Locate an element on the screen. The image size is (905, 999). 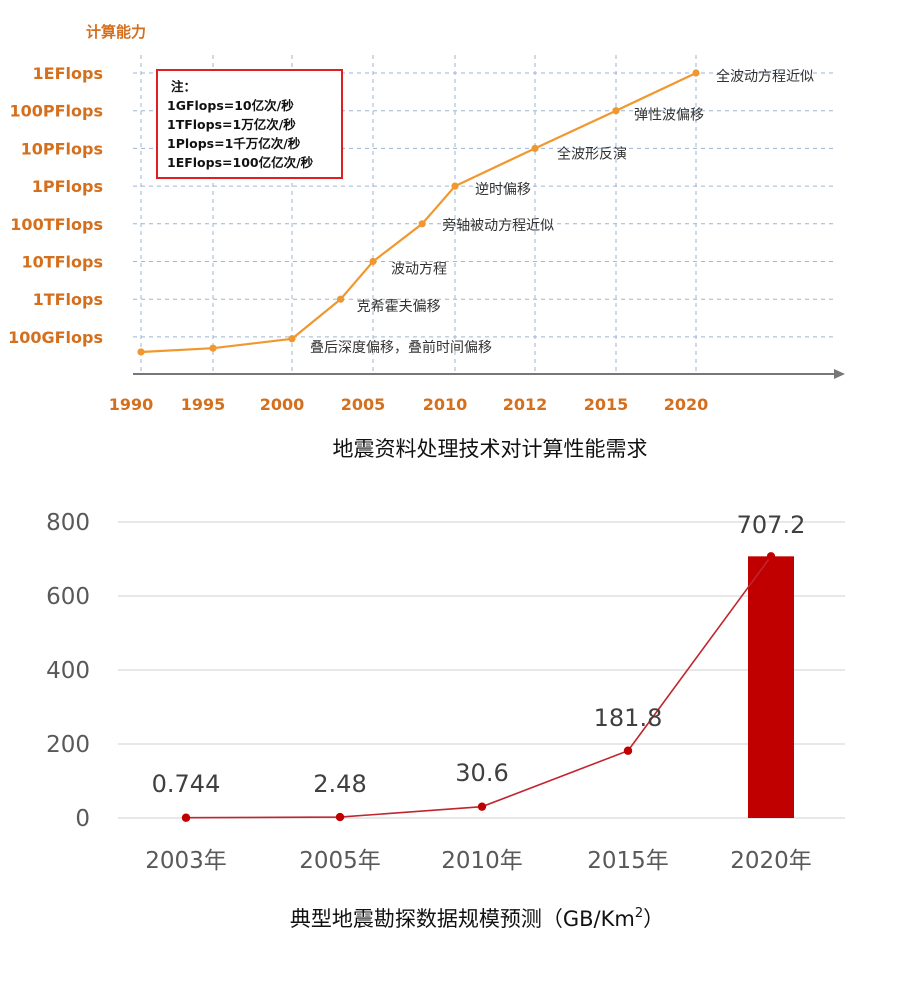
y-tick-label: 800 is located at coordinates (68, 523).